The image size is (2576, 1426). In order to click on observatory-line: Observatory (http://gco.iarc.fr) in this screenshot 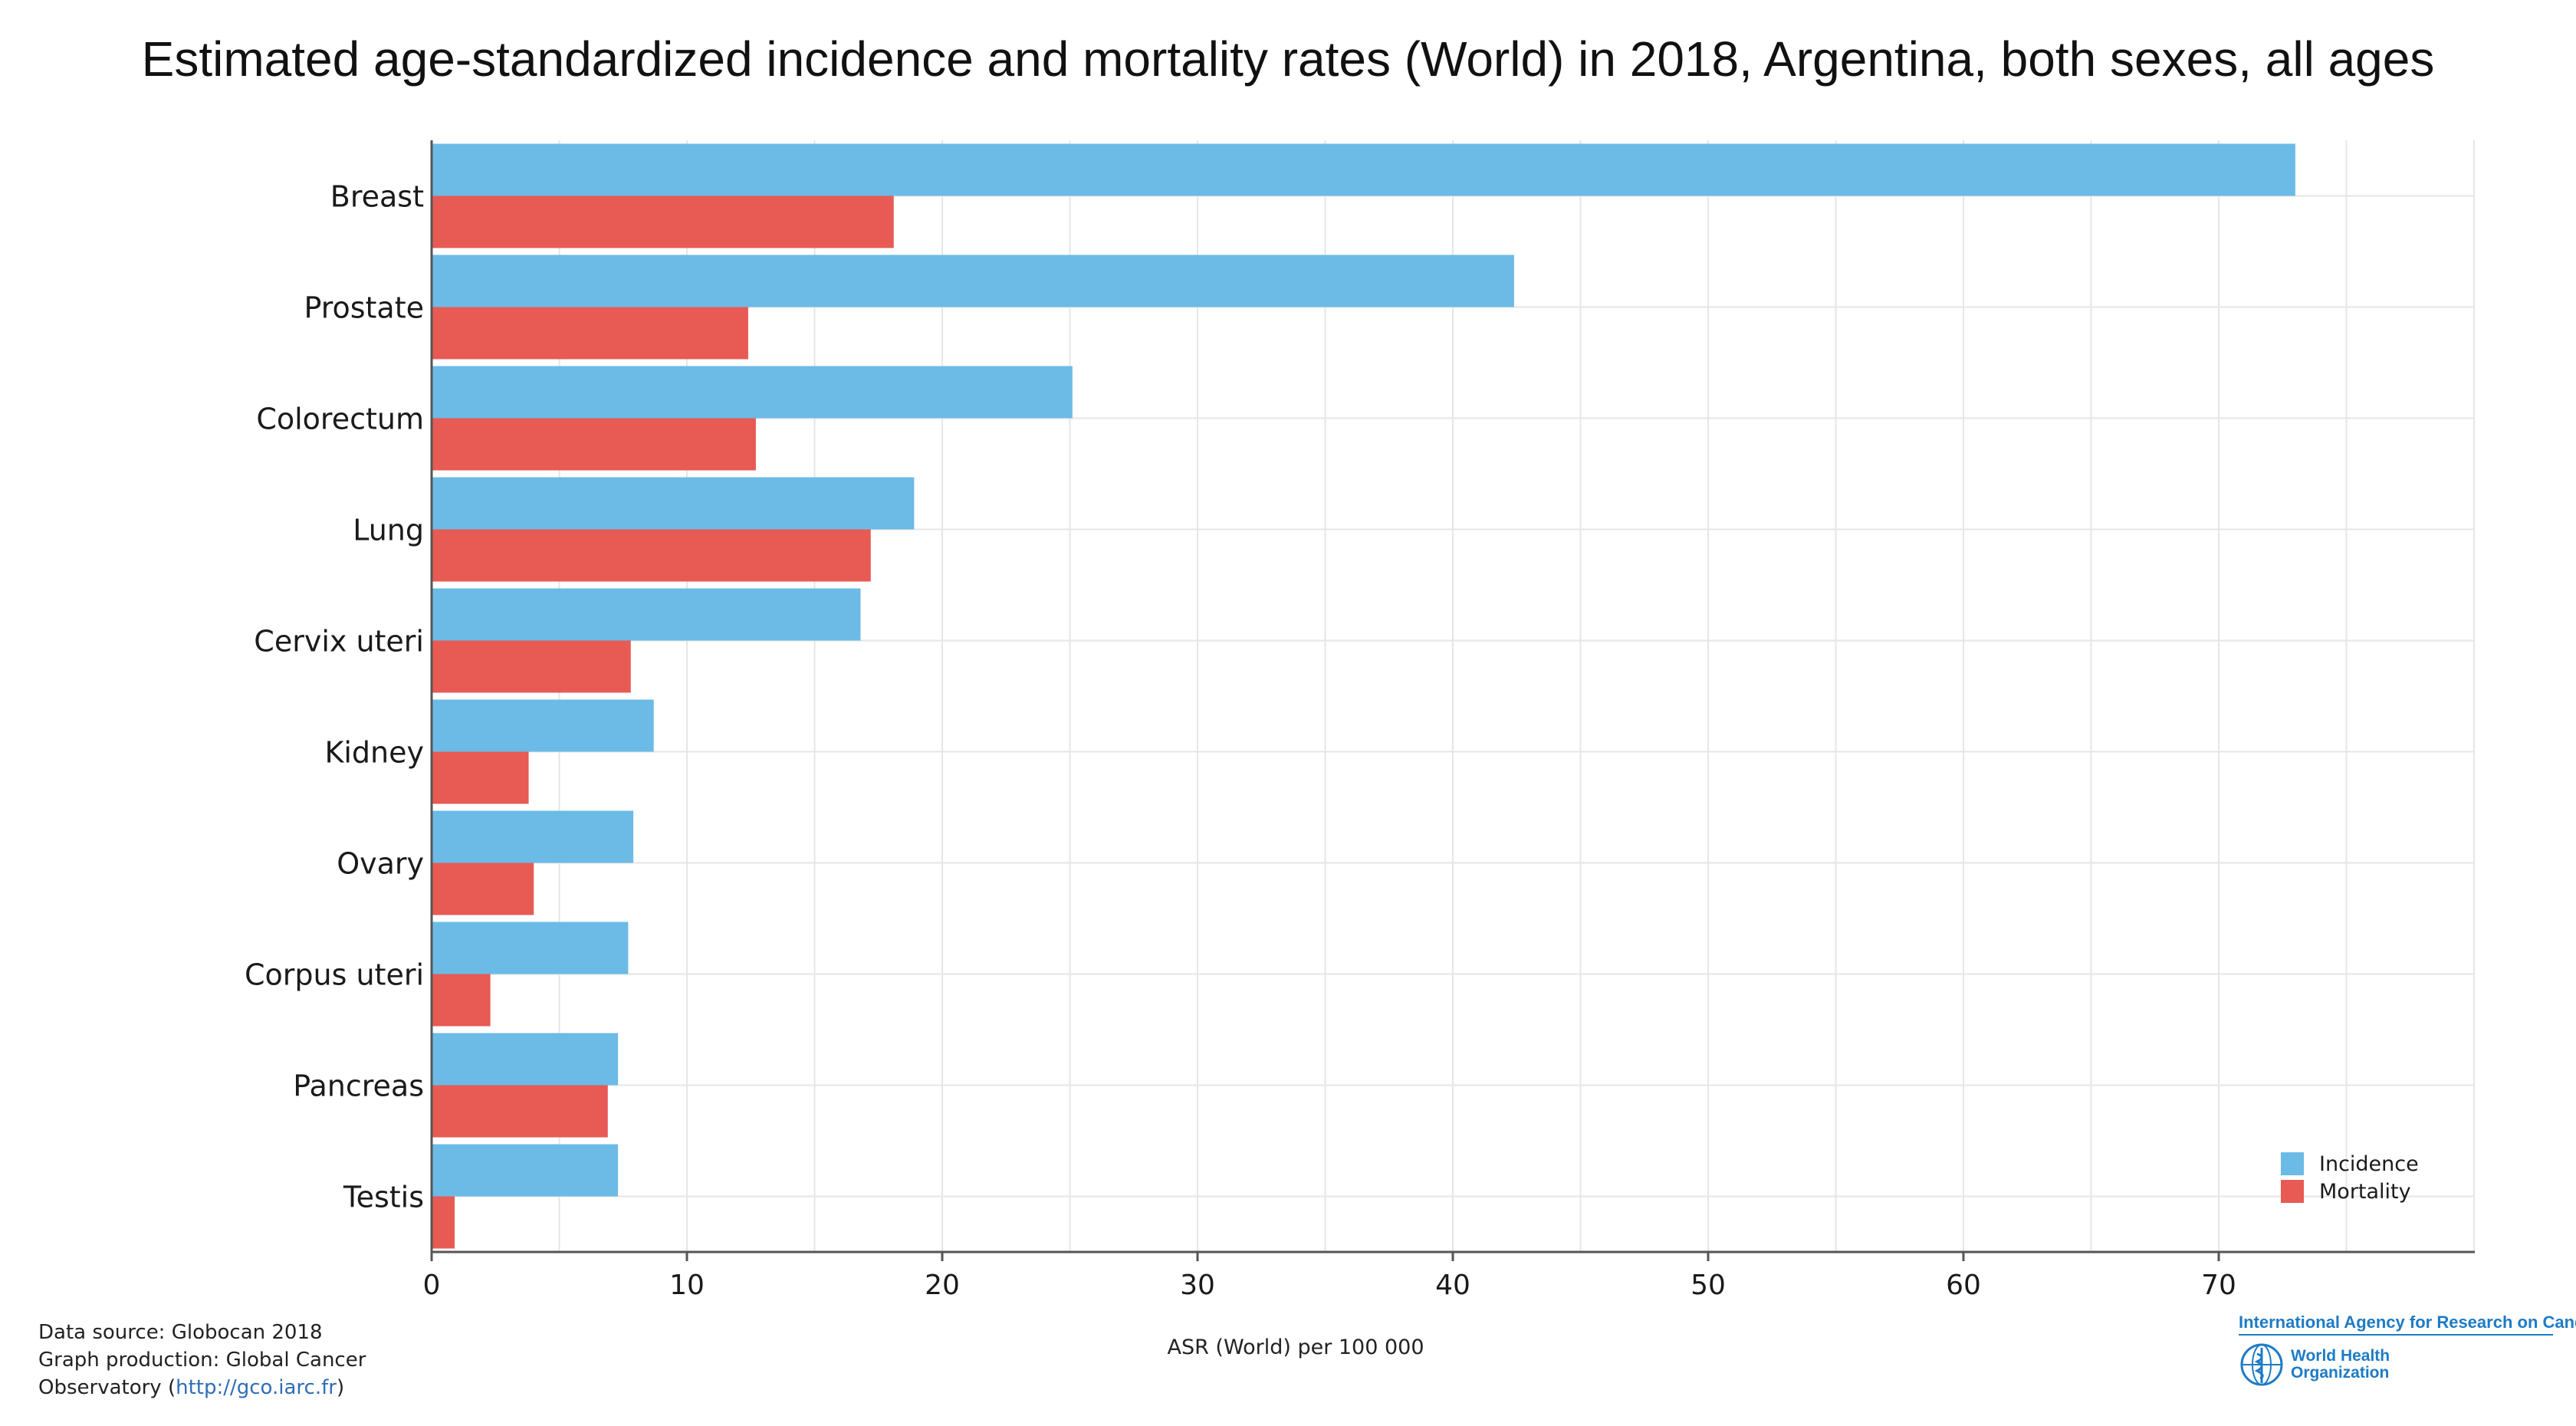, I will do `click(202, 1388)`.